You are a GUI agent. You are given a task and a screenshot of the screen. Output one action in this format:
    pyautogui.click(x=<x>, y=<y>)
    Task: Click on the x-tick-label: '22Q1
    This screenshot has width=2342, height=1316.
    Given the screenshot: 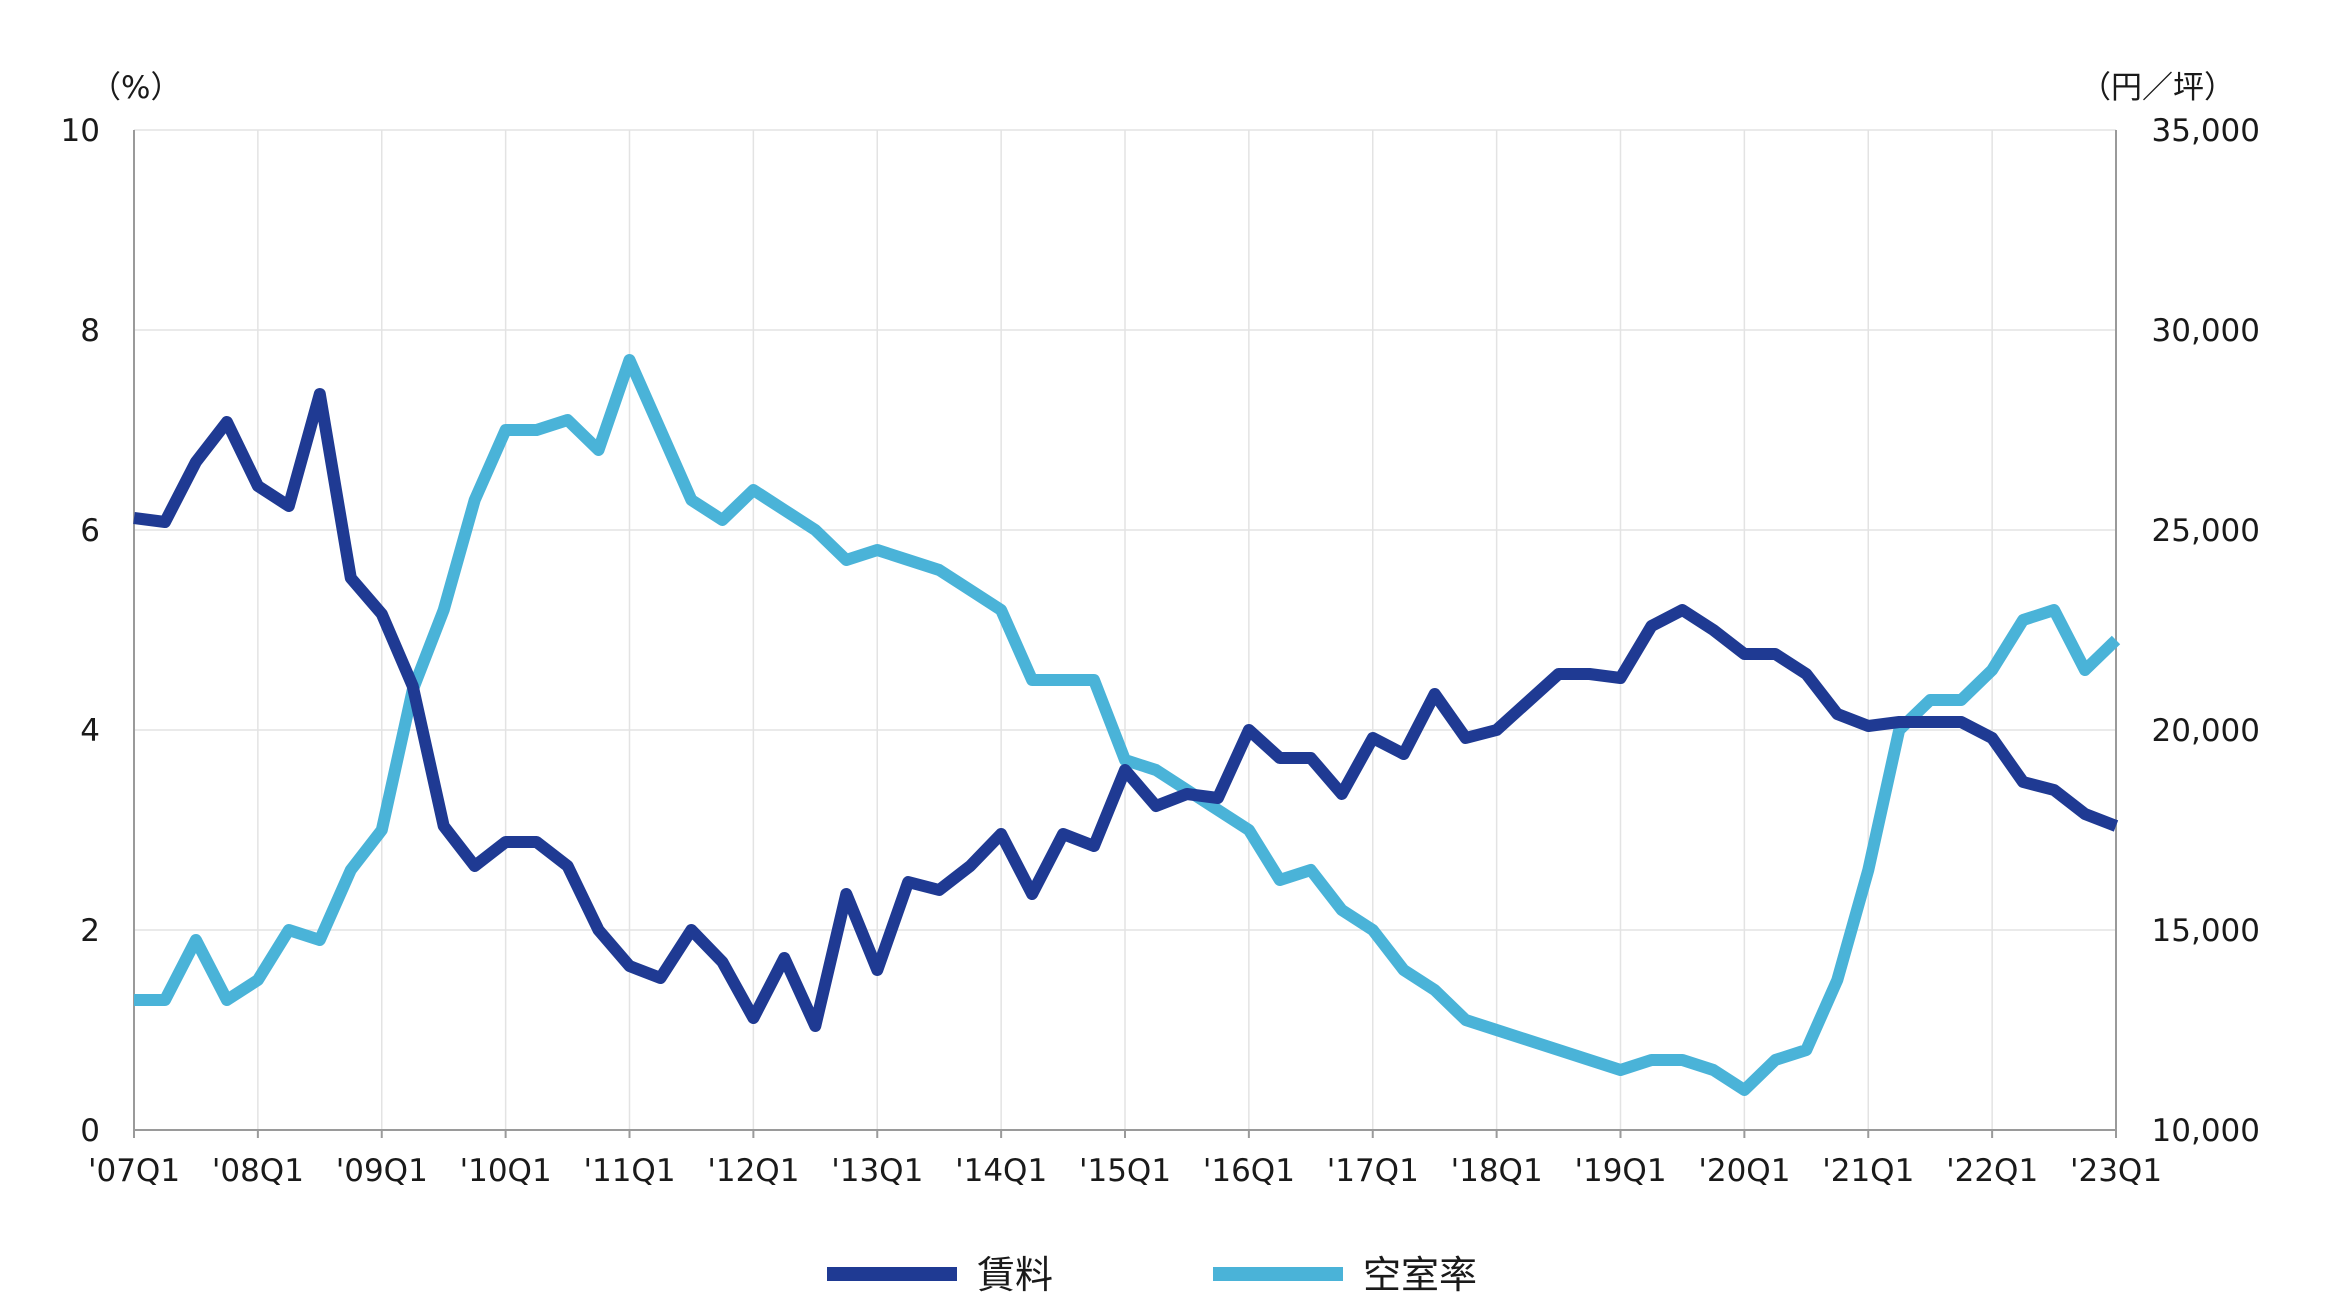 What is the action you would take?
    pyautogui.click(x=1992, y=1171)
    